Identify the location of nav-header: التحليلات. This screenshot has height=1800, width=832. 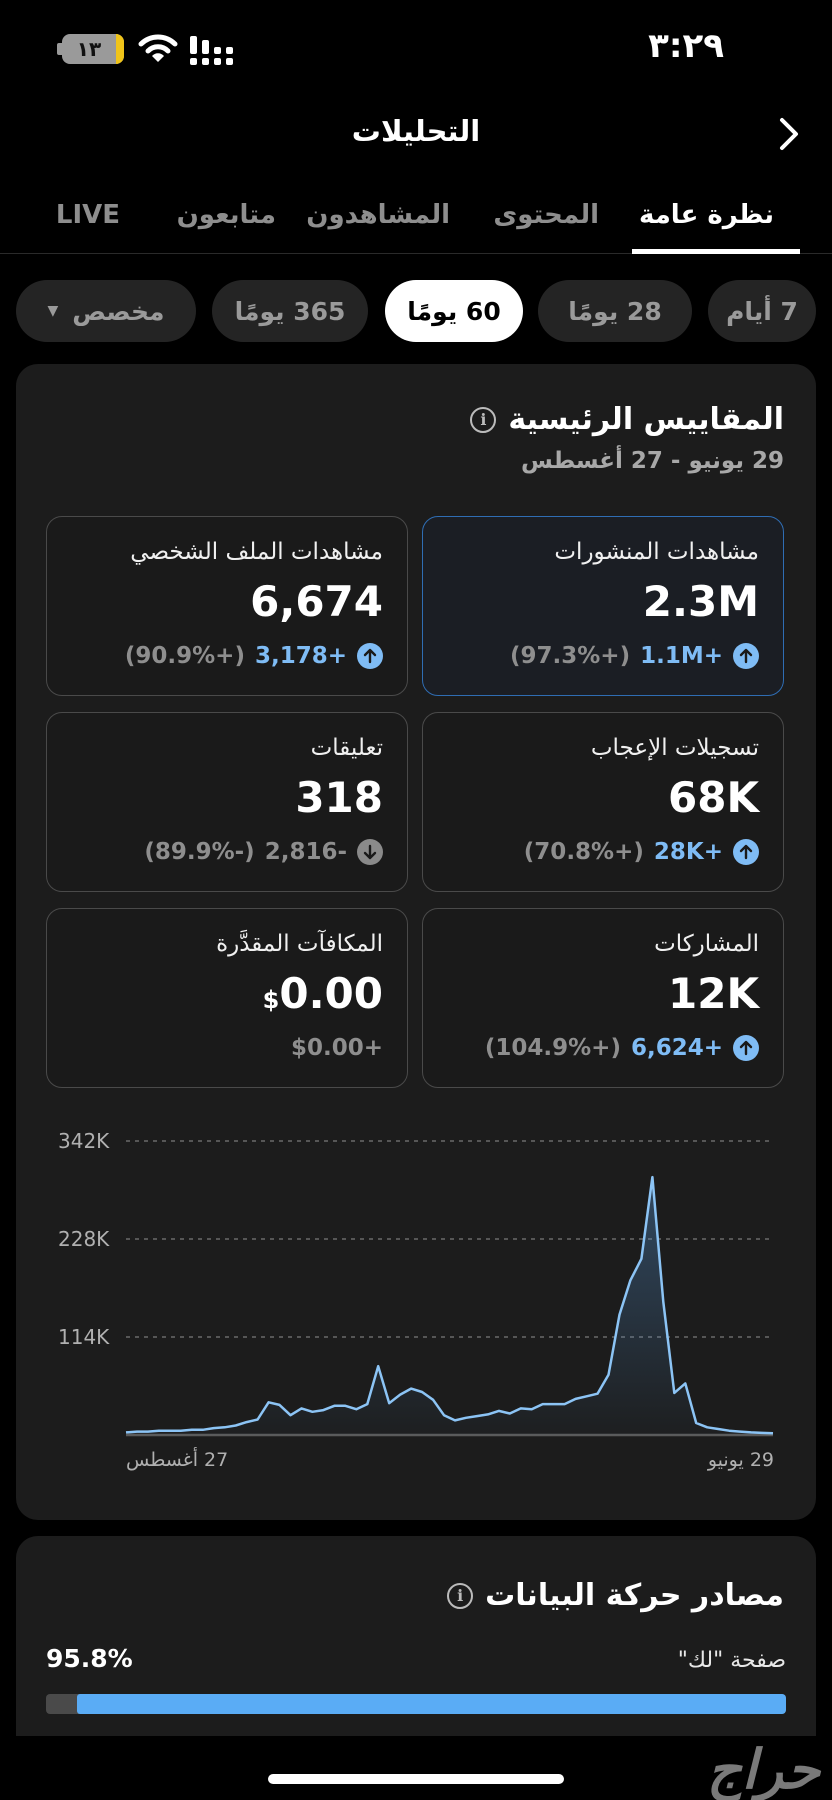
(416, 134).